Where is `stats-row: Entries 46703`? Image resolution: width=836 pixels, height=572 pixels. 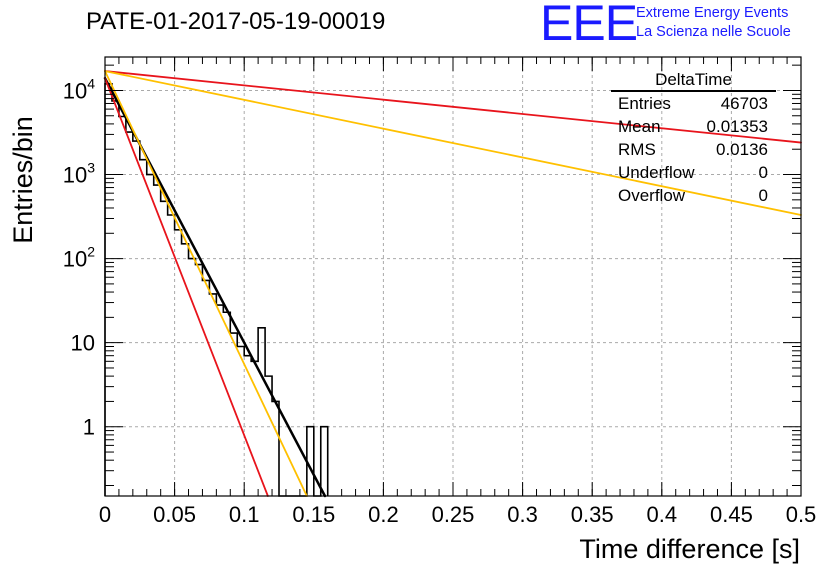
stats-row: Entries 46703 is located at coordinates (691, 103).